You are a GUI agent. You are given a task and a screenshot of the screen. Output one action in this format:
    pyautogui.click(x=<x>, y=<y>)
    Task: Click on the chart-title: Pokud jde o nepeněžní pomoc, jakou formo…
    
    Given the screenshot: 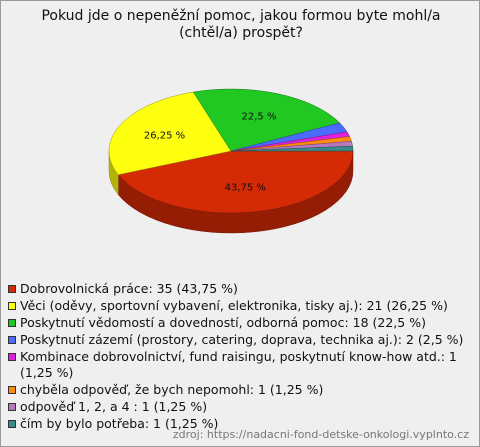 What is the action you would take?
    pyautogui.click(x=241, y=24)
    